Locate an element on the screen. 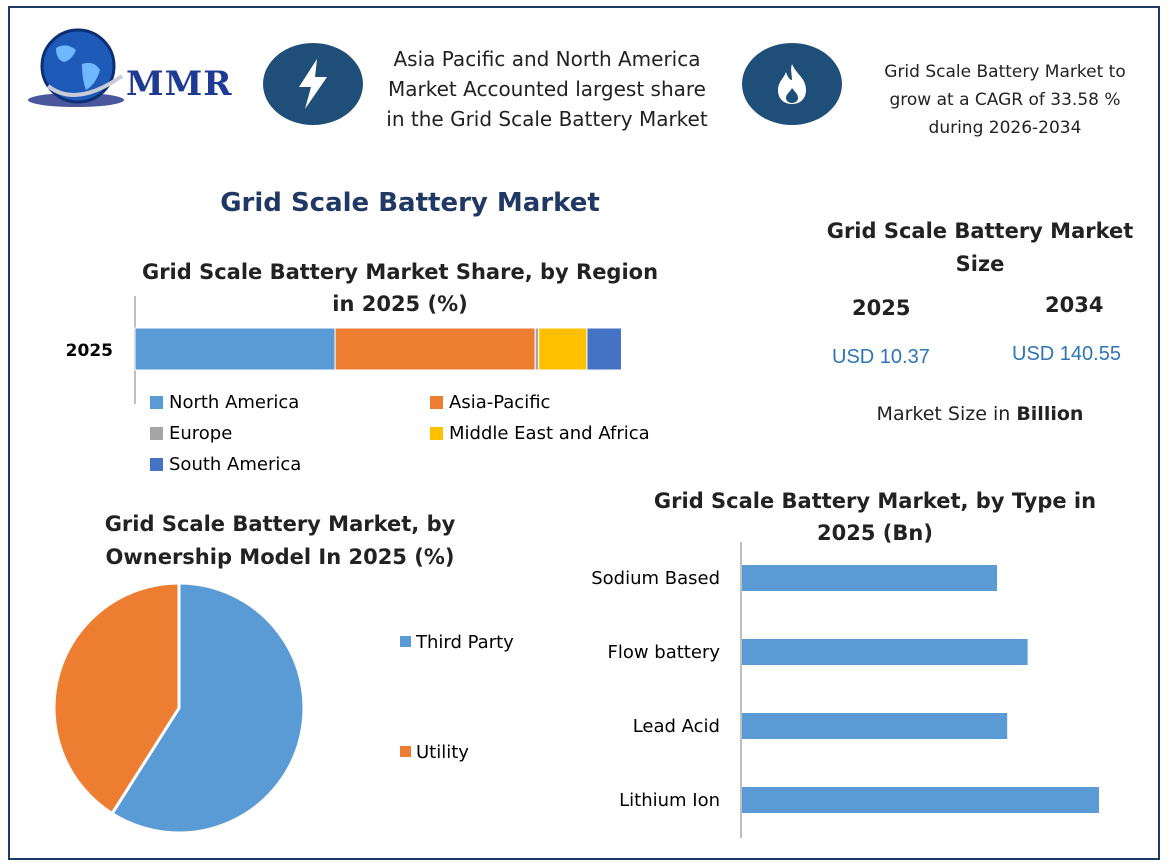  unit-note-prefix: Market Size in is located at coordinates (943, 414).